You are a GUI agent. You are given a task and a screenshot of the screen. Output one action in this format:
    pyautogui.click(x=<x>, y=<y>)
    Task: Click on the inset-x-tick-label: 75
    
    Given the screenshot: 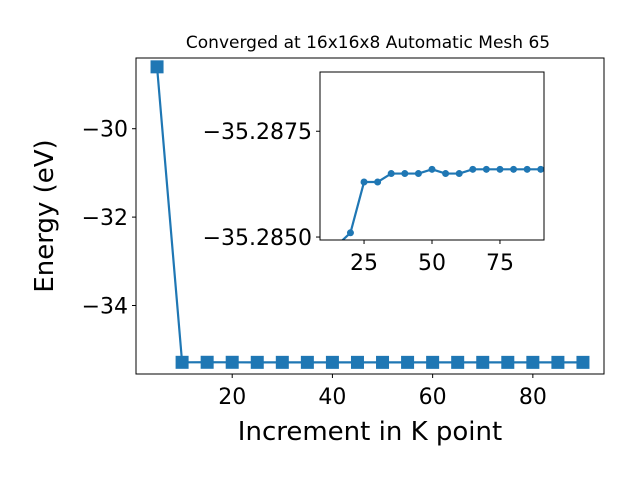 What is the action you would take?
    pyautogui.click(x=500, y=263)
    